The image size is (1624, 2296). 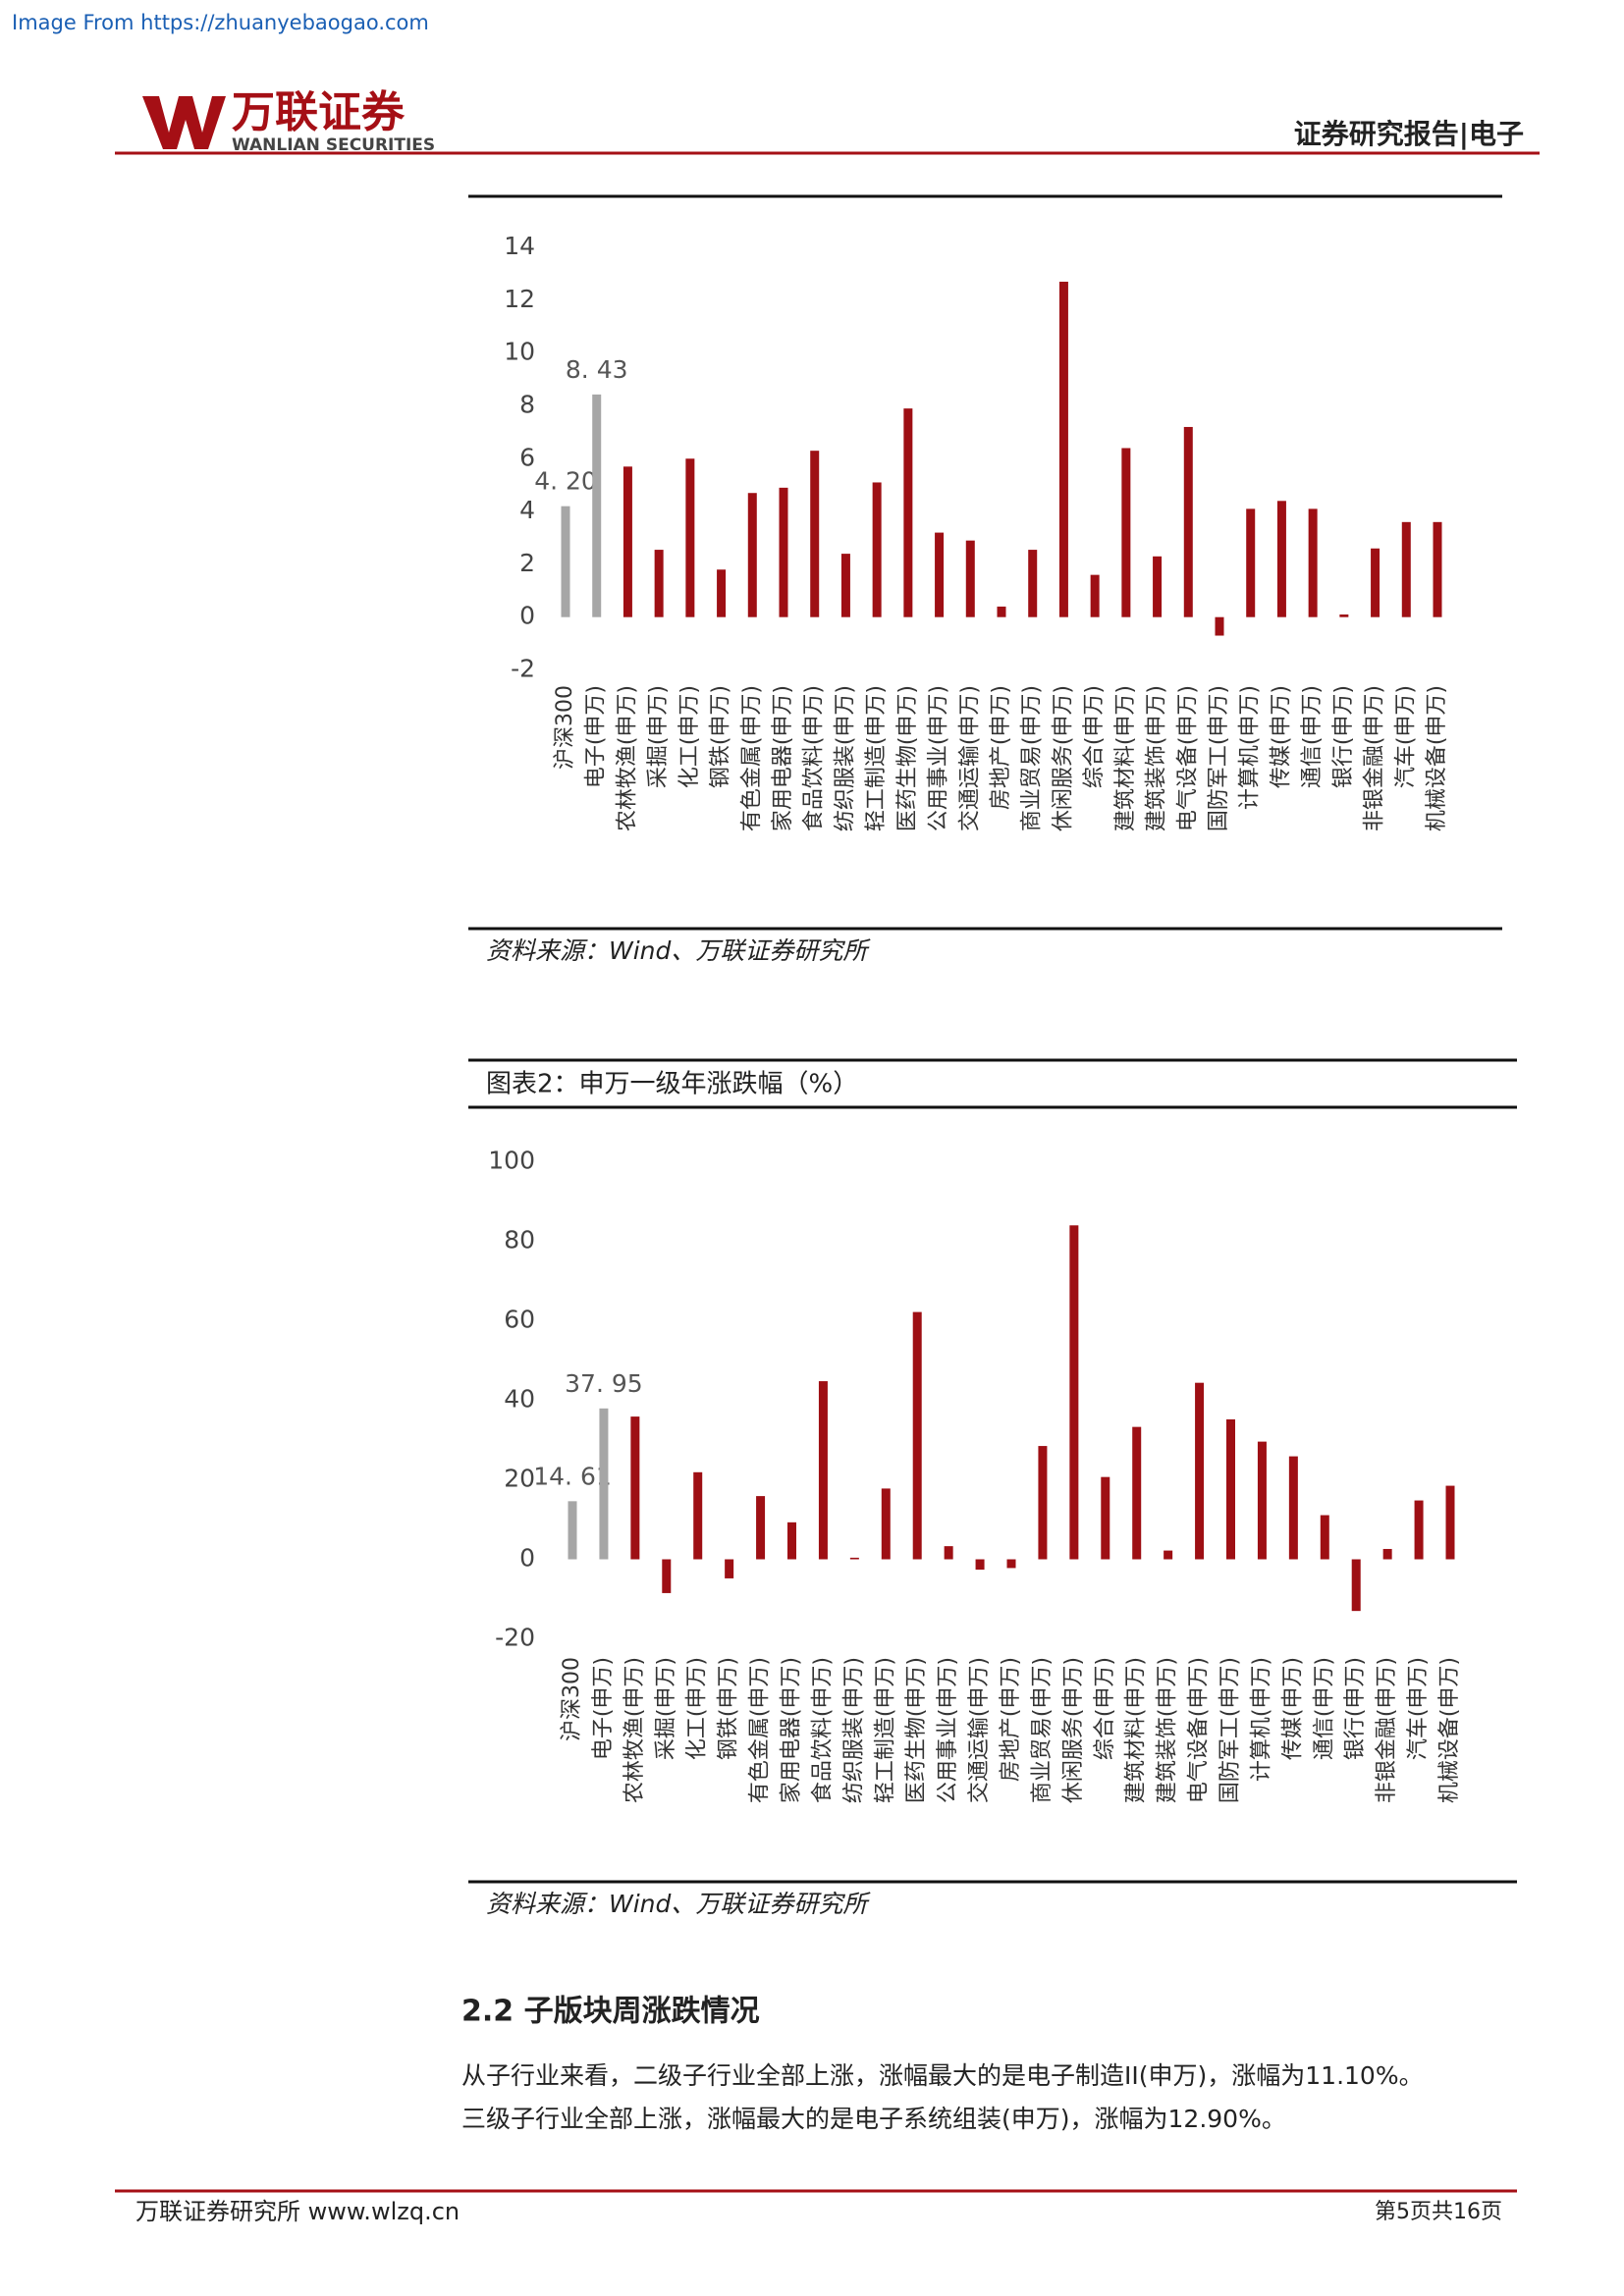 What do you see at coordinates (1168, 1730) in the screenshot?
I see `x-tick-label: 建筑装饰(申万)` at bounding box center [1168, 1730].